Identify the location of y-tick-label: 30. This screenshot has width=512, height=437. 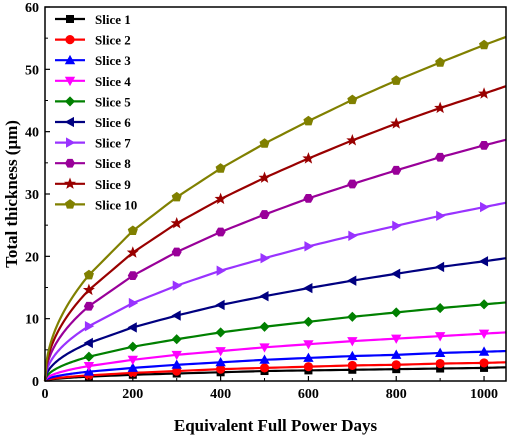
(32, 195).